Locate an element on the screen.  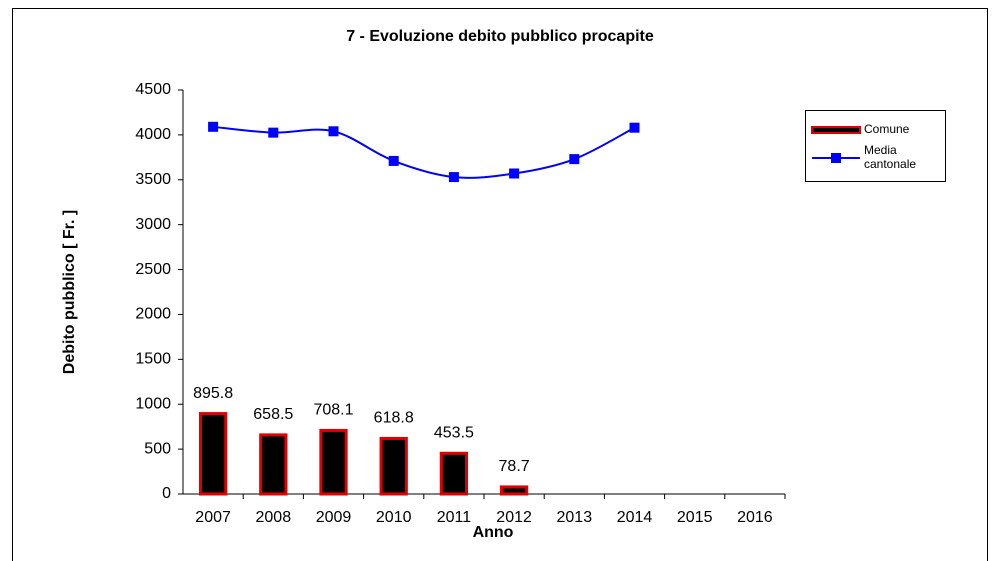
legend-label: Media cantonale is located at coordinates (890, 157).